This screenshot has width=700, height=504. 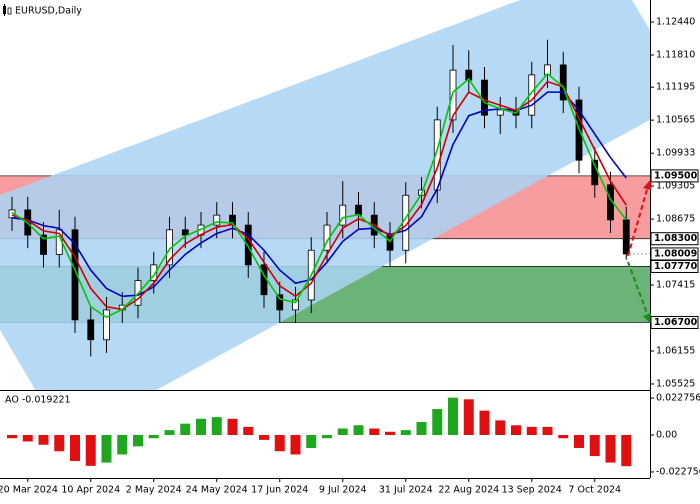 What do you see at coordinates (675, 186) in the screenshot?
I see `y-tick-label: 1.09305` at bounding box center [675, 186].